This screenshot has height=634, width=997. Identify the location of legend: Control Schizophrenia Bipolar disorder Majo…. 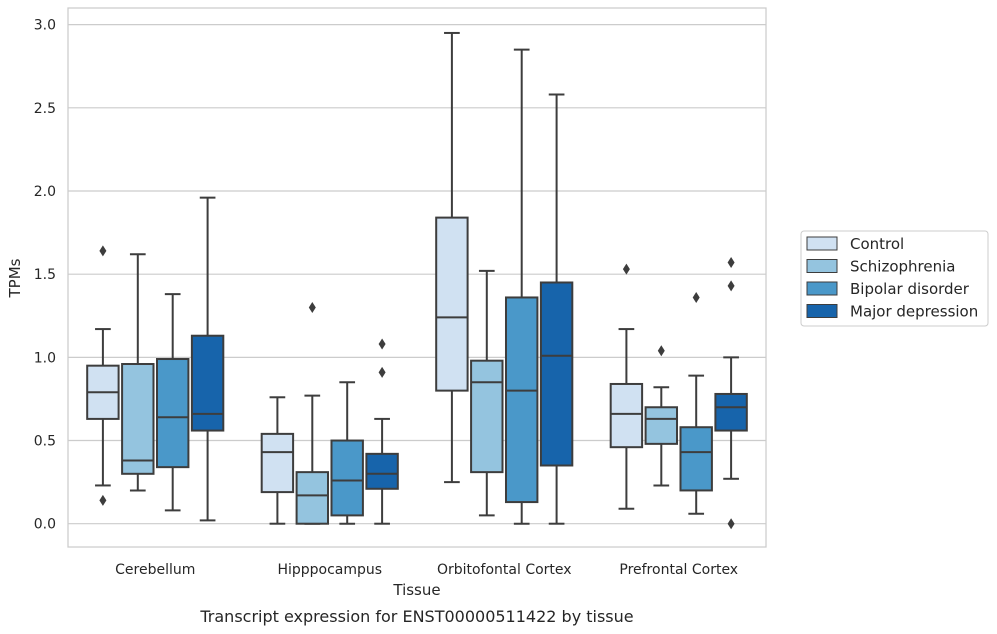
(894, 278).